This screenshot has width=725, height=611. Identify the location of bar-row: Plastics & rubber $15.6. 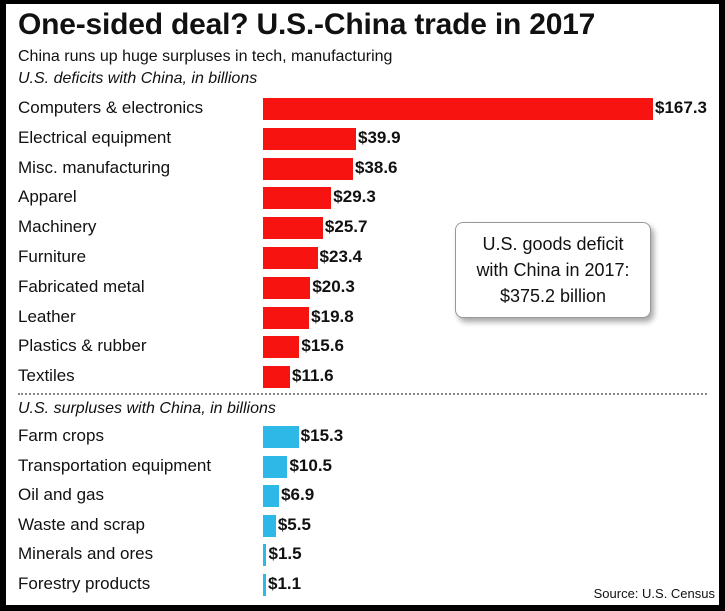
(362, 347).